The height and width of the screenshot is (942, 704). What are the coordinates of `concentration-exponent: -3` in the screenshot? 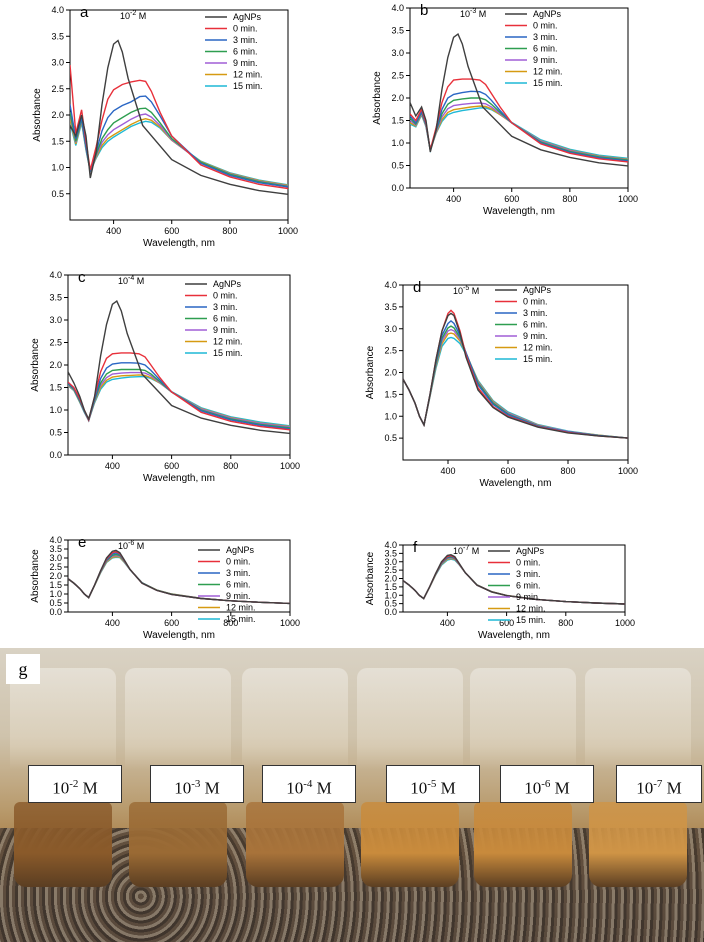 It's located at (473, 11).